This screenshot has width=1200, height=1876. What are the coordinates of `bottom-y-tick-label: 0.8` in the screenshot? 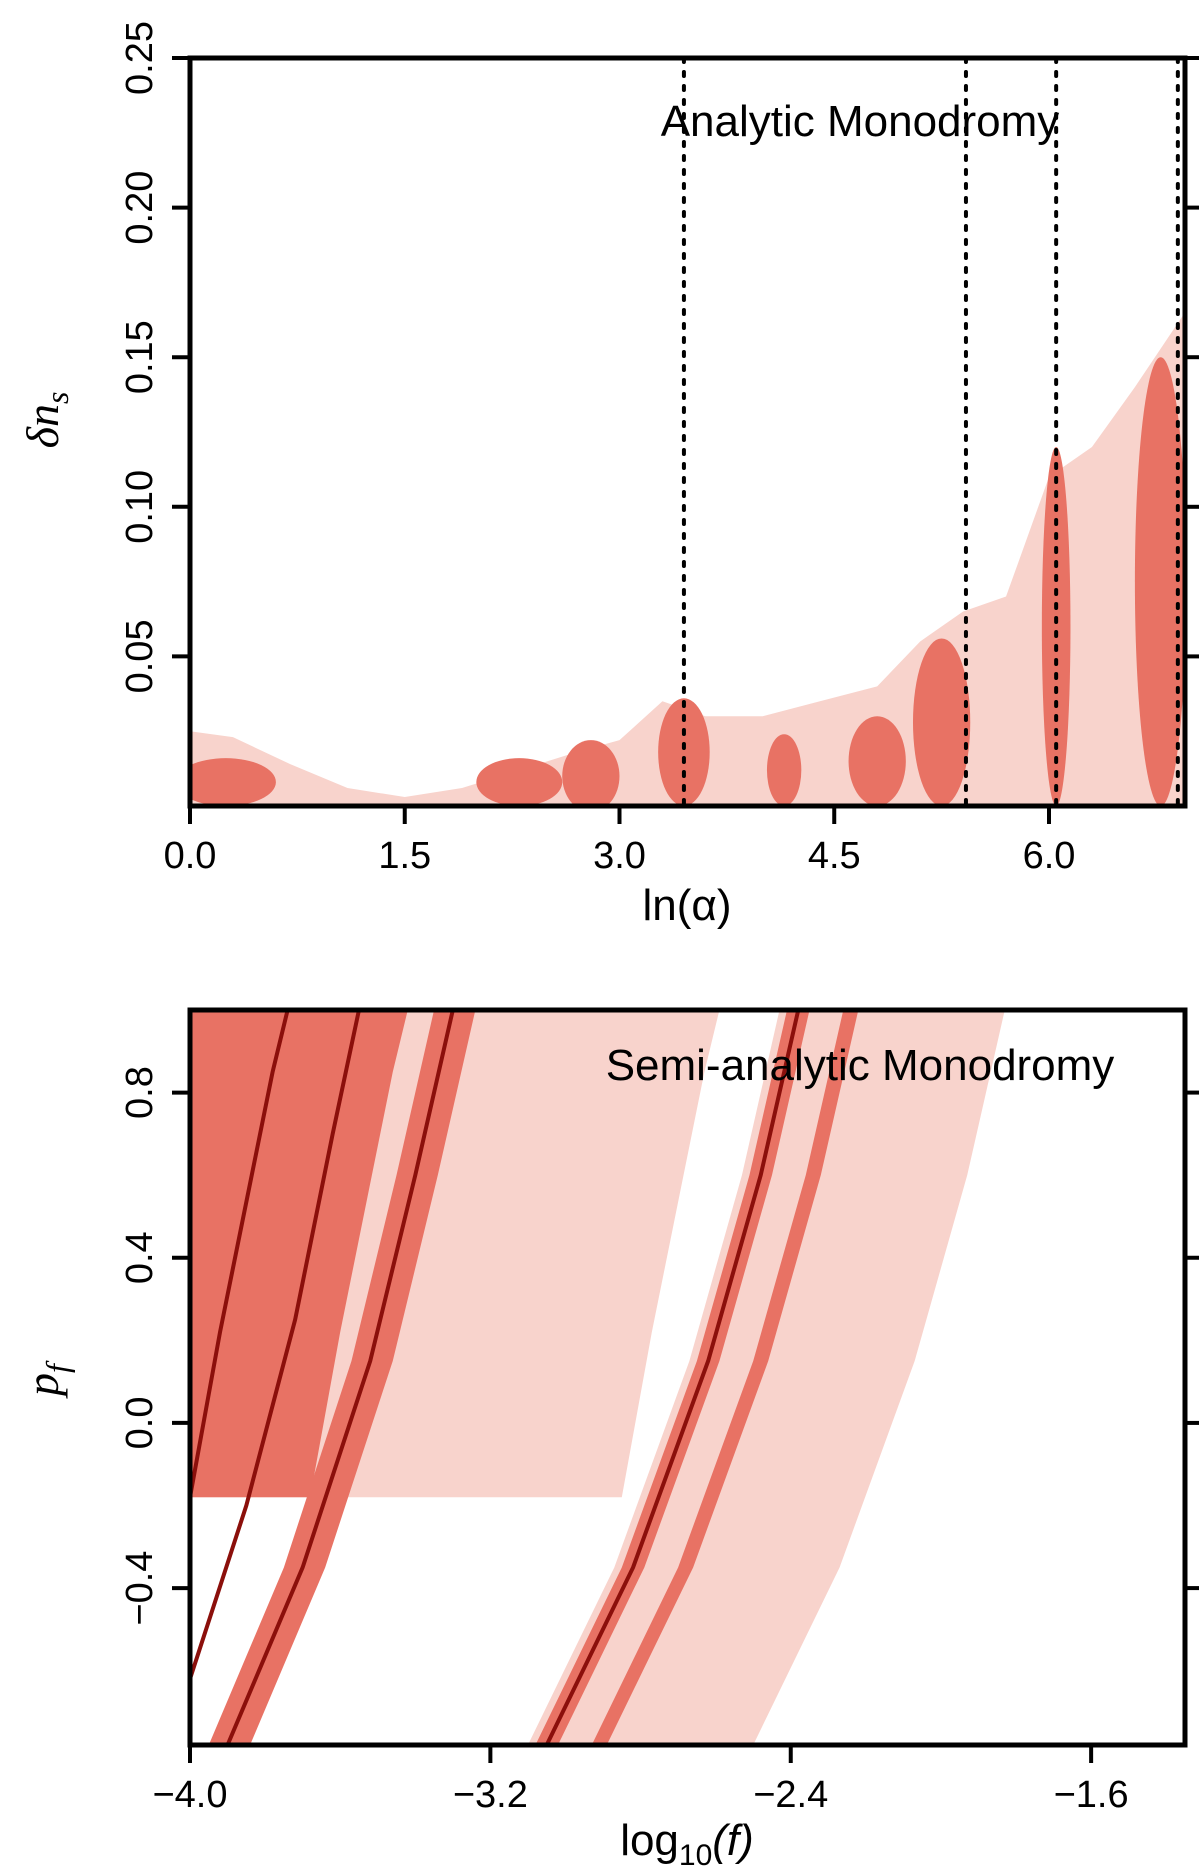 It's located at (140, 1092).